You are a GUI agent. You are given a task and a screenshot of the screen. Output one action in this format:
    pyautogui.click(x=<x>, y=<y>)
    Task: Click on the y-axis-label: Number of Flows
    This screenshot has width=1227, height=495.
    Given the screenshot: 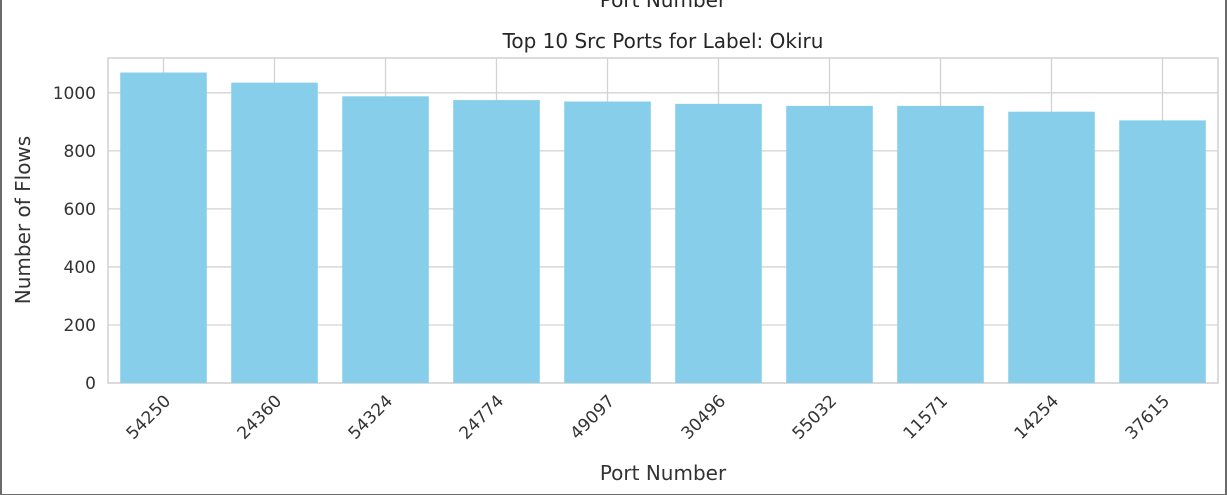 What is the action you would take?
    pyautogui.click(x=23, y=220)
    